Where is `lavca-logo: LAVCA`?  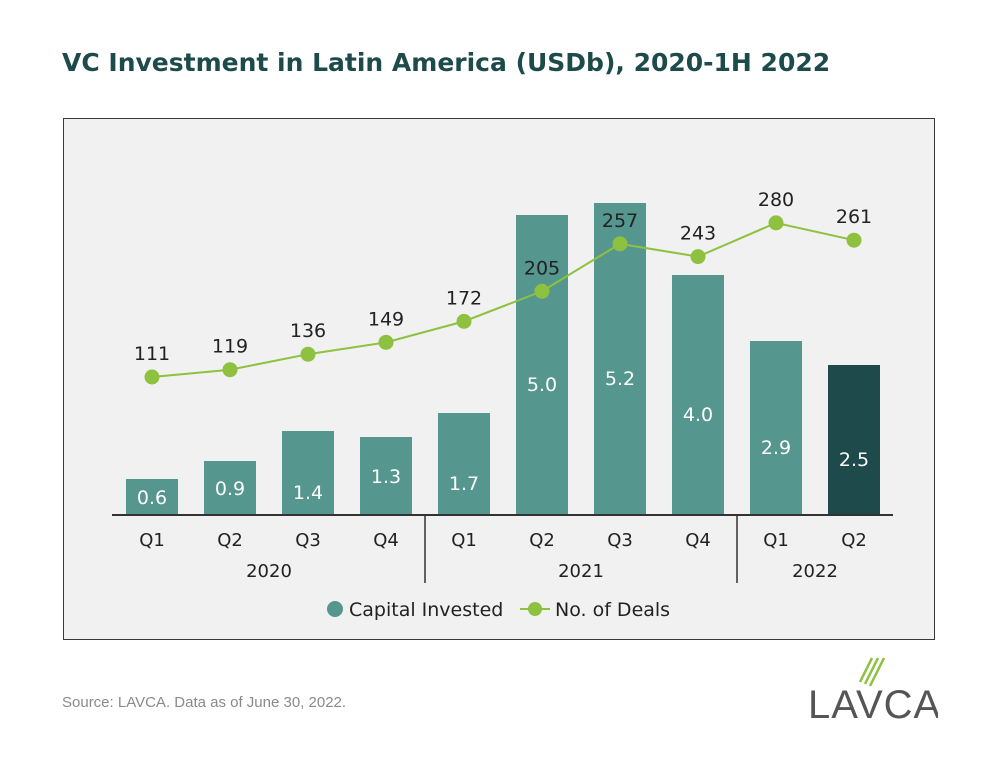
lavca-logo: LAVCA is located at coordinates (873, 690).